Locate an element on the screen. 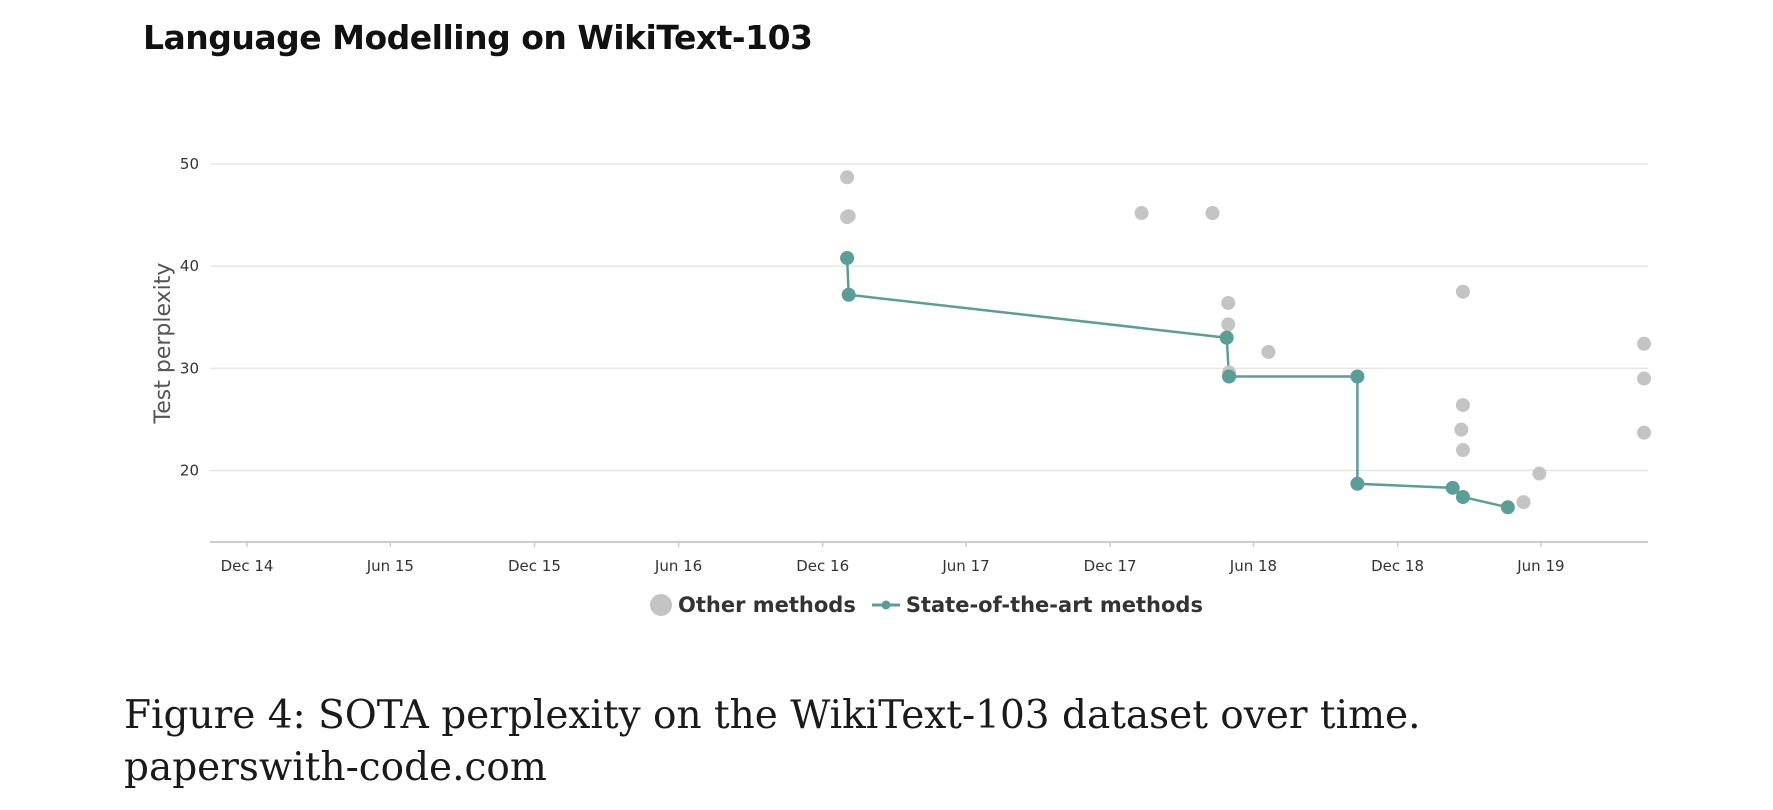 The image size is (1773, 810). x-tick-label: Jun 16 is located at coordinates (678, 566).